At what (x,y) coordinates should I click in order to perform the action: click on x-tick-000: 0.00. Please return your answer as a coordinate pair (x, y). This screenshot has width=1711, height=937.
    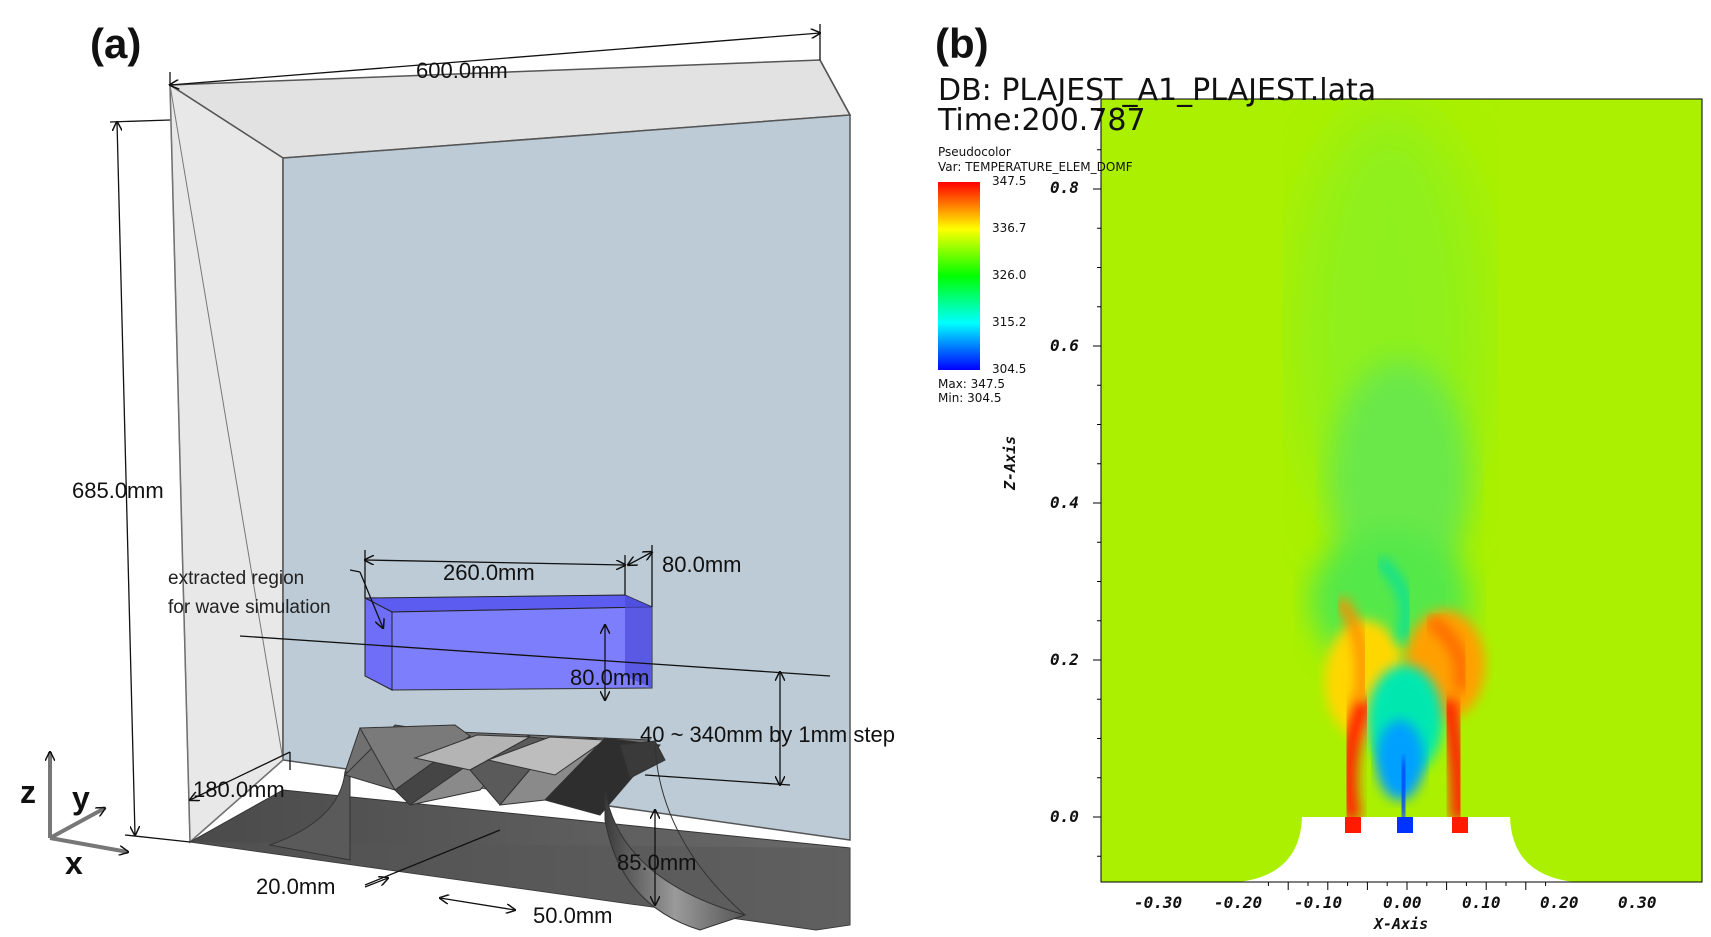
    Looking at the image, I should click on (1402, 902).